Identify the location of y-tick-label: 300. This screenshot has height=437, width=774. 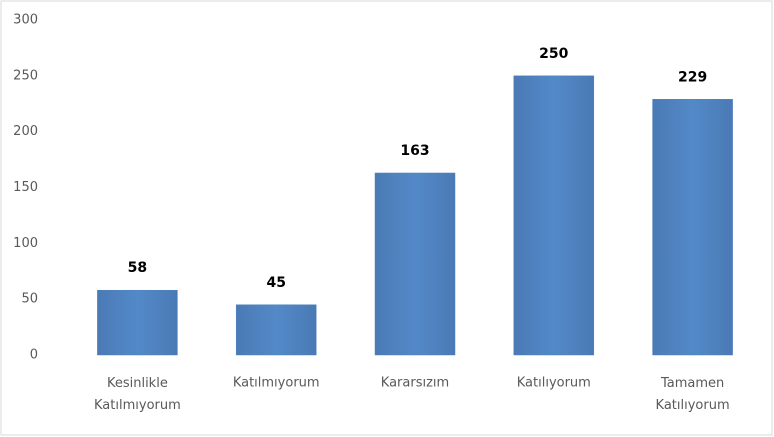
(25, 20).